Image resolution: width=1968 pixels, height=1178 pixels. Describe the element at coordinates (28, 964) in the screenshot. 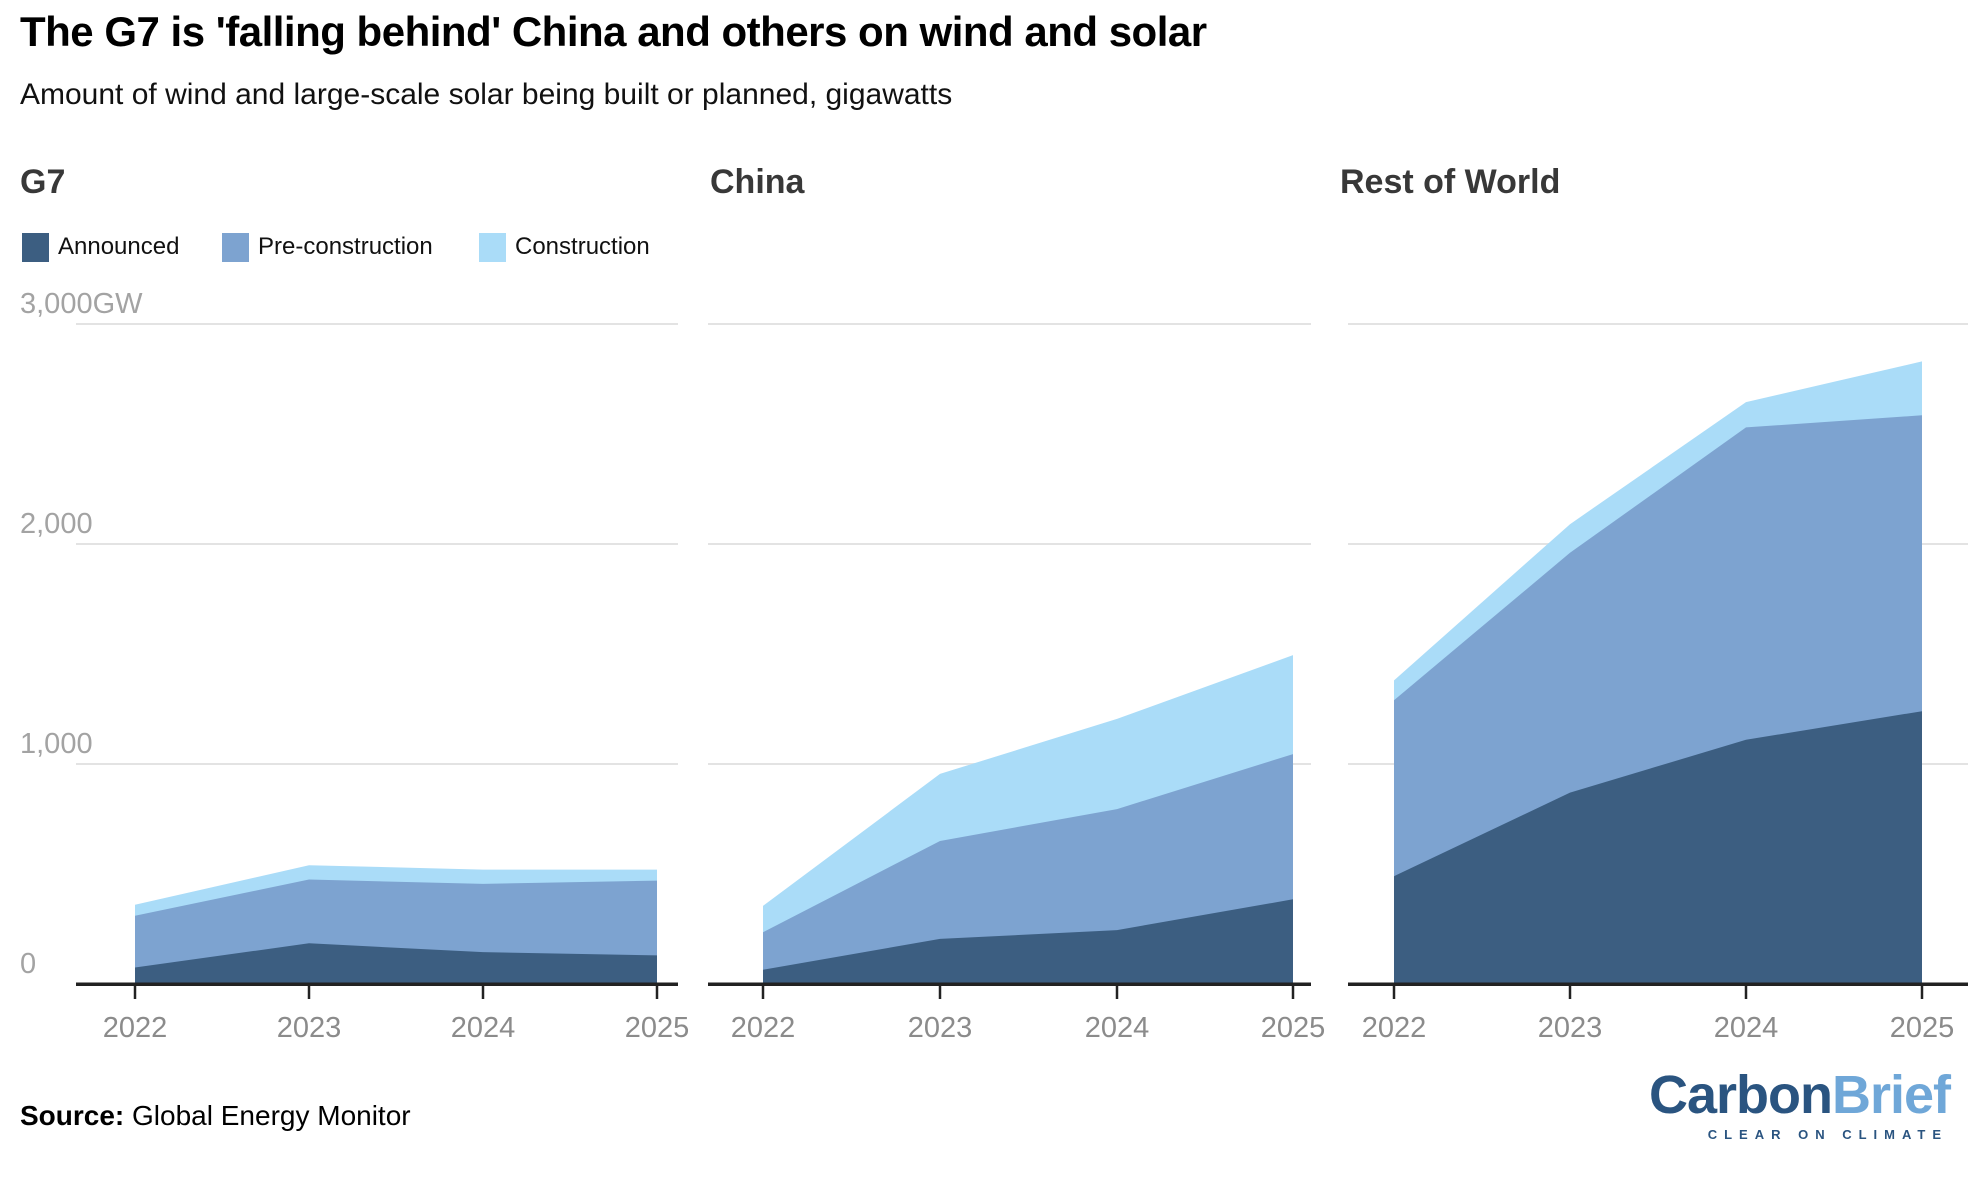

I see `y-axis-label-0: 0` at that location.